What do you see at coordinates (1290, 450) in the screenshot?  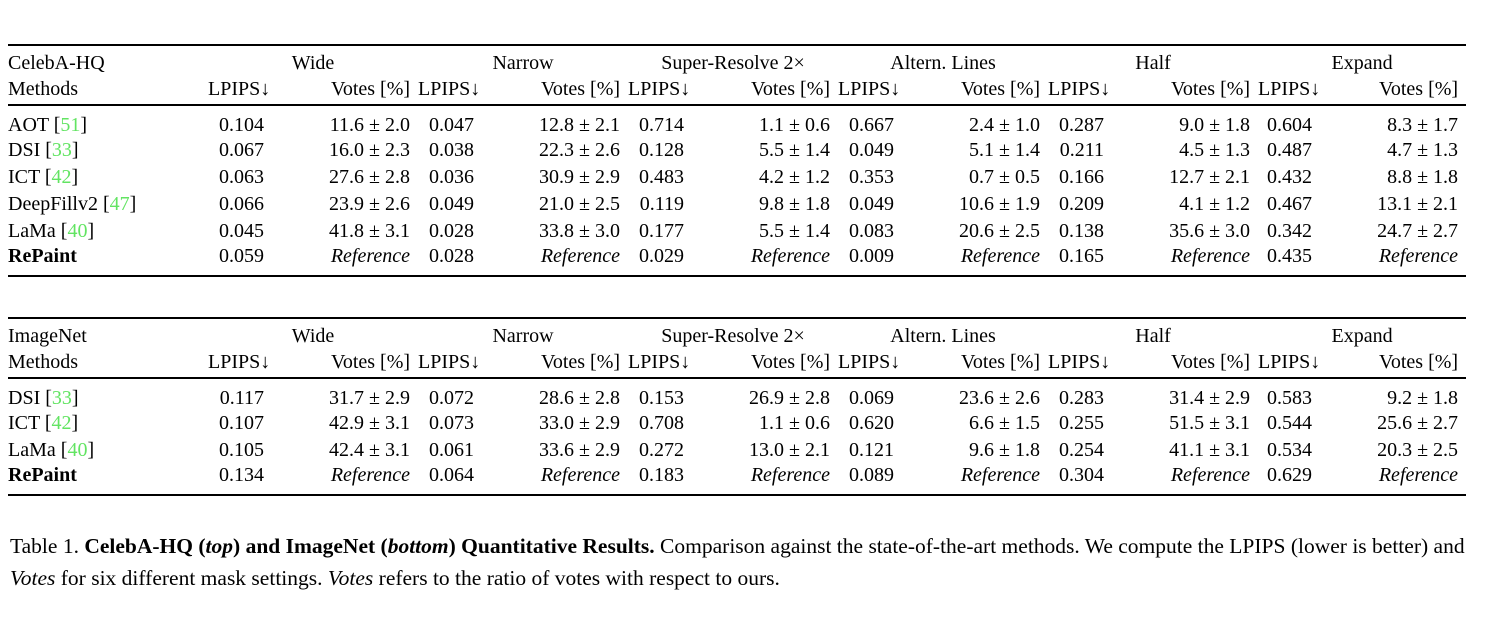 I see `lpips-value: 0.534` at bounding box center [1290, 450].